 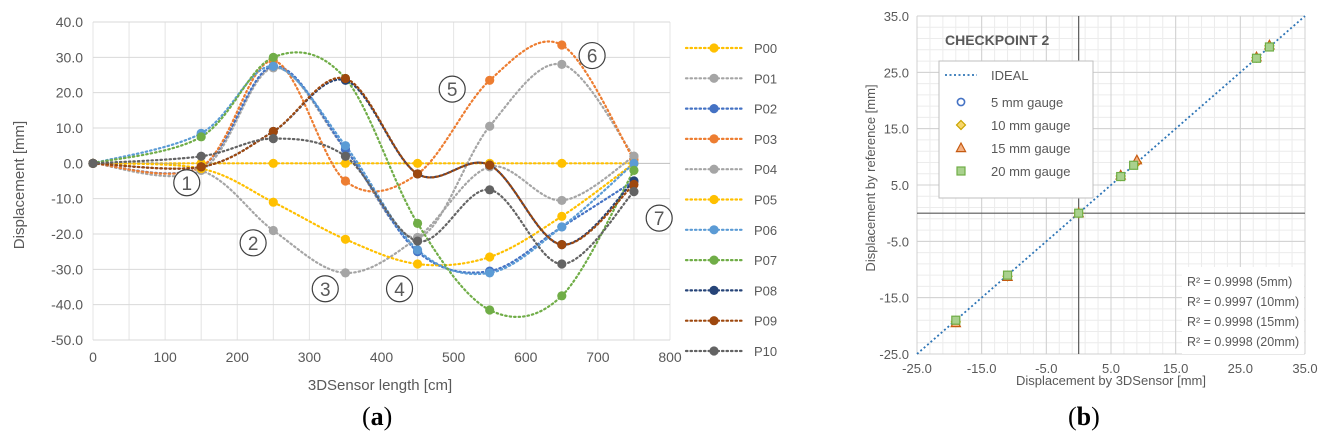 What do you see at coordinates (388, 416) in the screenshot?
I see `panel-label-a-close: )` at bounding box center [388, 416].